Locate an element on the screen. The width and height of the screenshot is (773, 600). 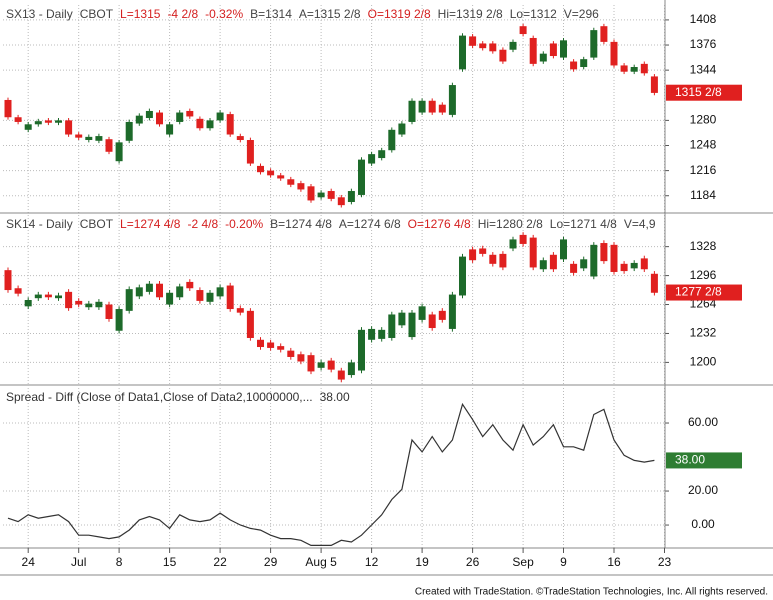
header-item: B=1314 is located at coordinates (271, 14).